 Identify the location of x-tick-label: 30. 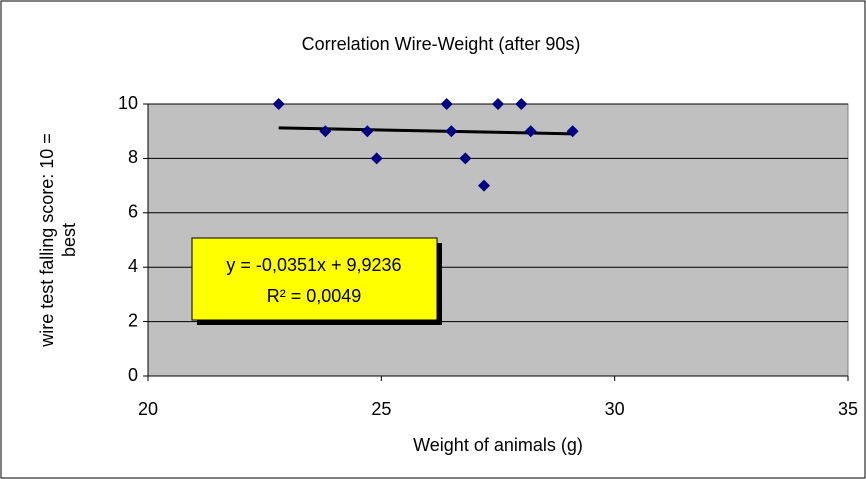
(615, 409).